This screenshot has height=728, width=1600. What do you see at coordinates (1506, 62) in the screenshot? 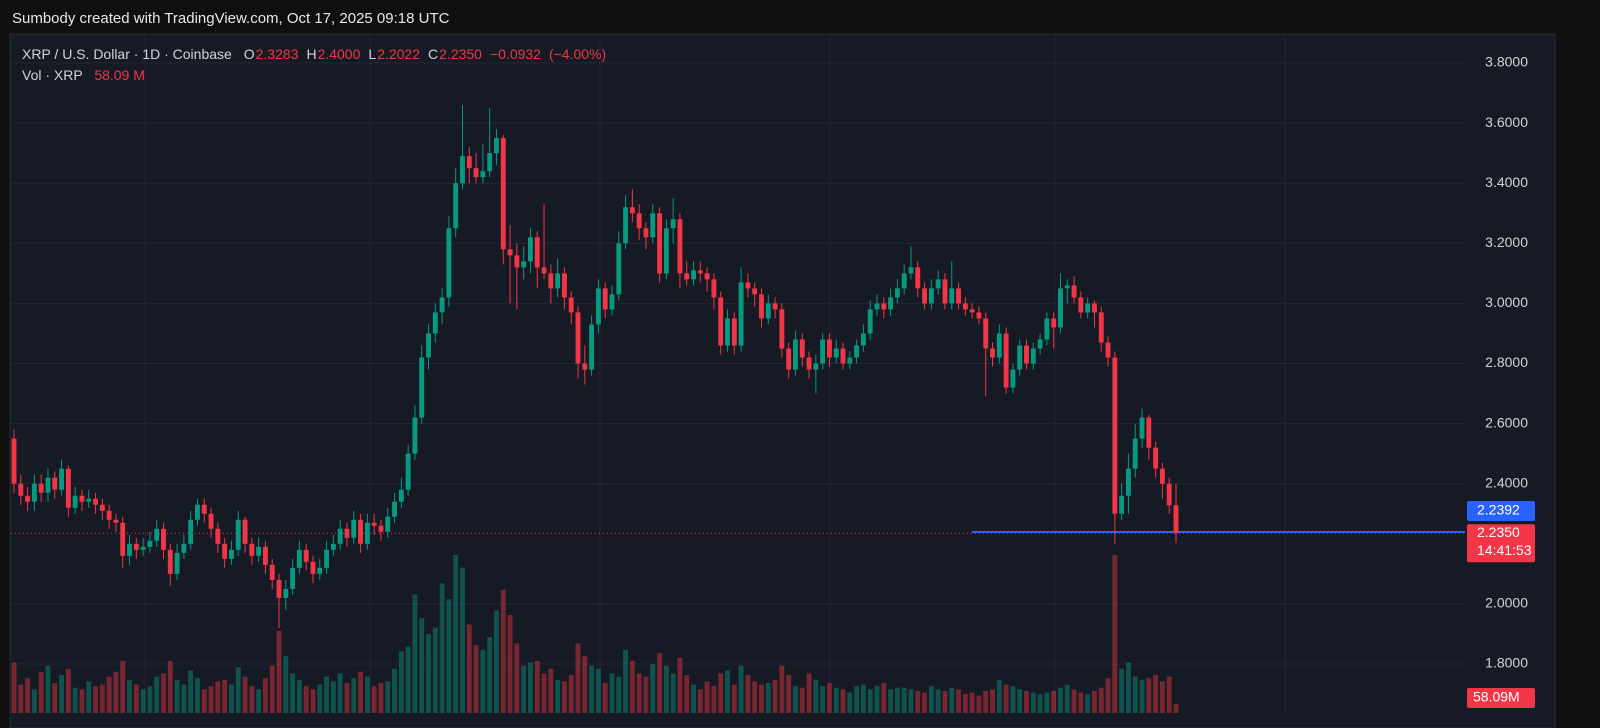
I see `y-tick-label: 3.8000` at bounding box center [1506, 62].